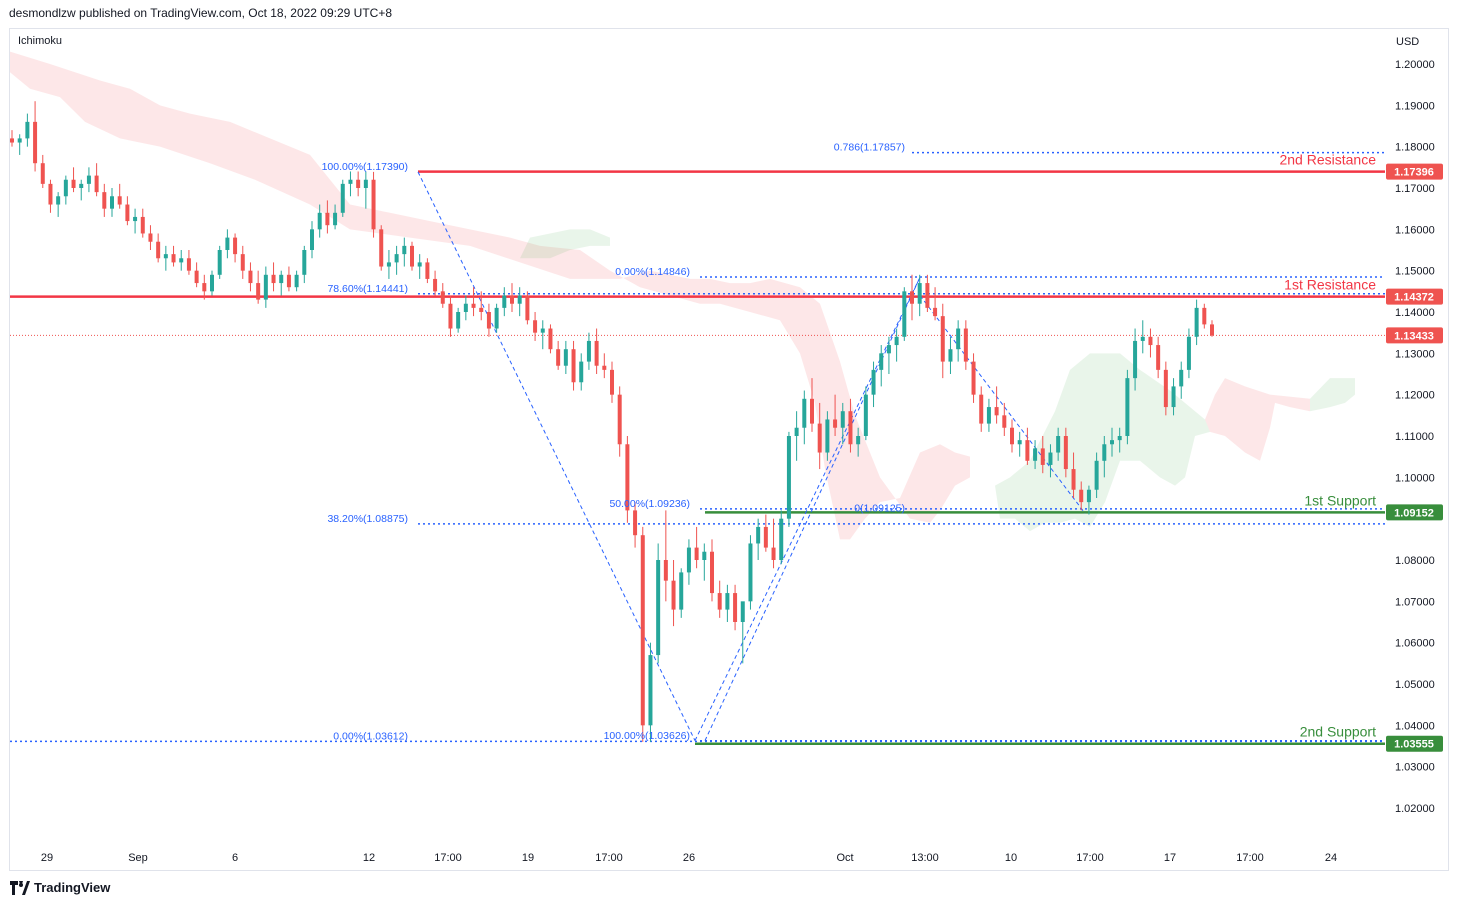 The height and width of the screenshot is (907, 1459). I want to click on price-tag-4: 1.03555, so click(1414, 743).